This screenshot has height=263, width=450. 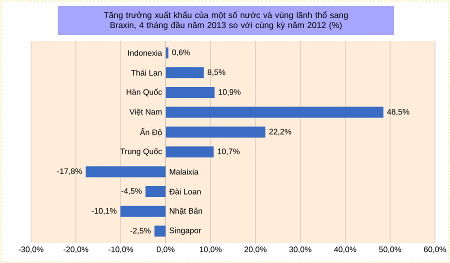 I want to click on y-tick-label: Singapor, so click(x=186, y=231).